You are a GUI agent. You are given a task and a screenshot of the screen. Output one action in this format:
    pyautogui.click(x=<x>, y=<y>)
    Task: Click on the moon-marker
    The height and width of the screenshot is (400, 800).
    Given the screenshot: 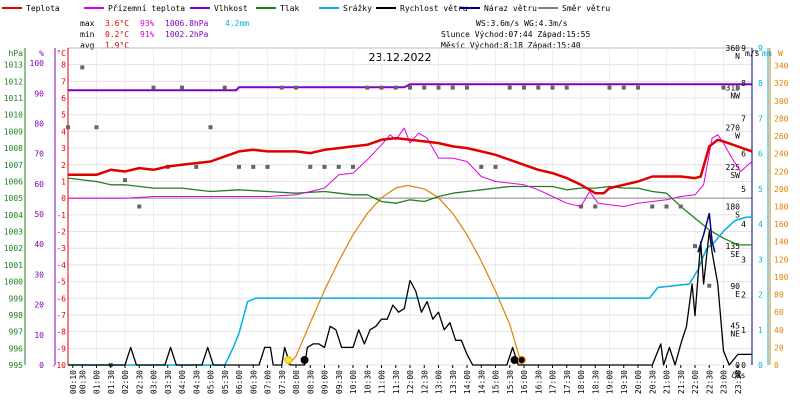 What is the action you would take?
    pyautogui.click(x=304, y=360)
    